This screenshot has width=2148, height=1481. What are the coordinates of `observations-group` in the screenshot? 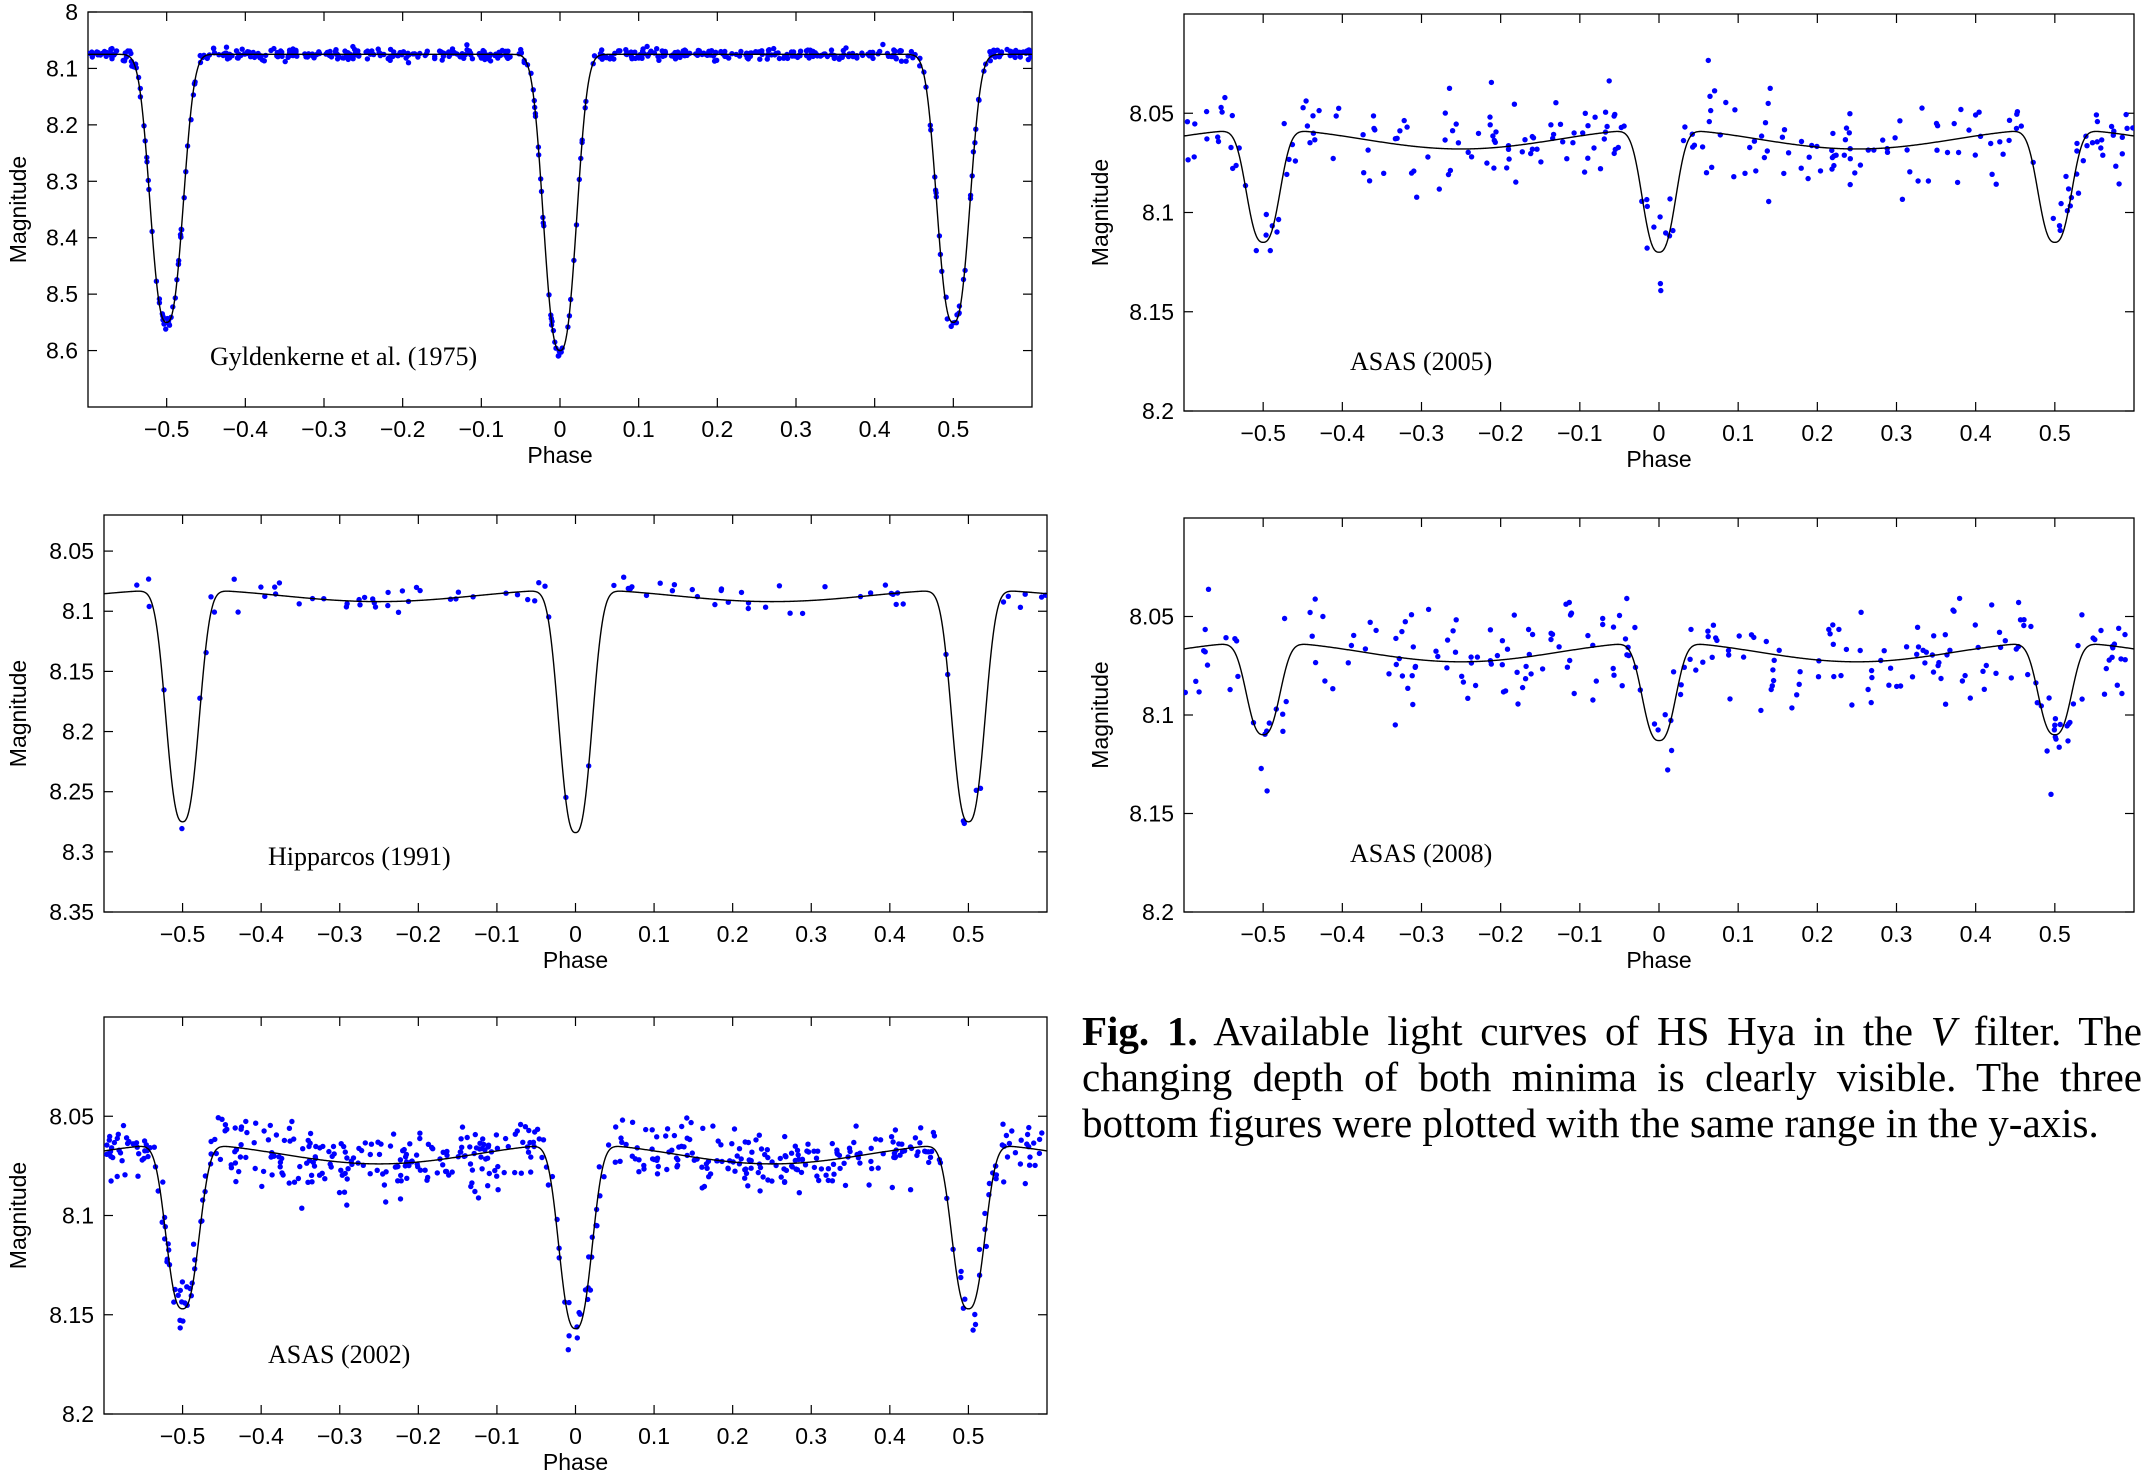 It's located at (1659, 175).